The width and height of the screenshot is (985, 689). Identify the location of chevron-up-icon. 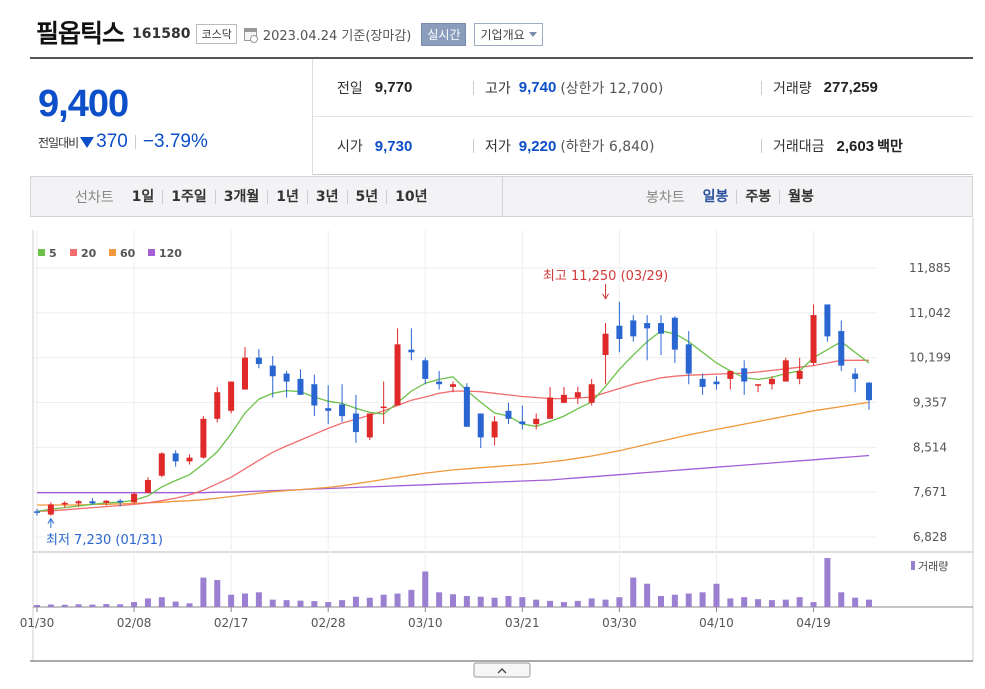
(502, 671).